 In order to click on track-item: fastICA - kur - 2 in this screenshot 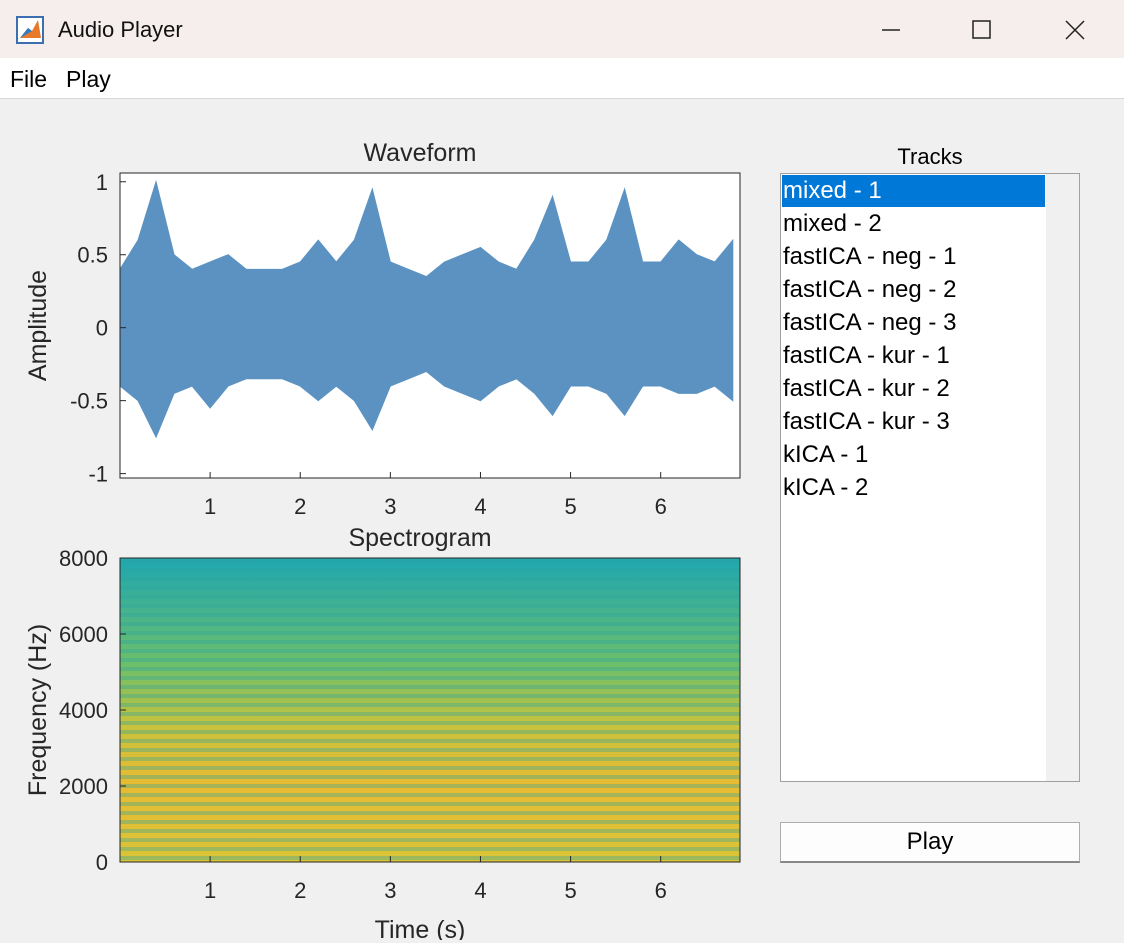, I will do `click(866, 388)`.